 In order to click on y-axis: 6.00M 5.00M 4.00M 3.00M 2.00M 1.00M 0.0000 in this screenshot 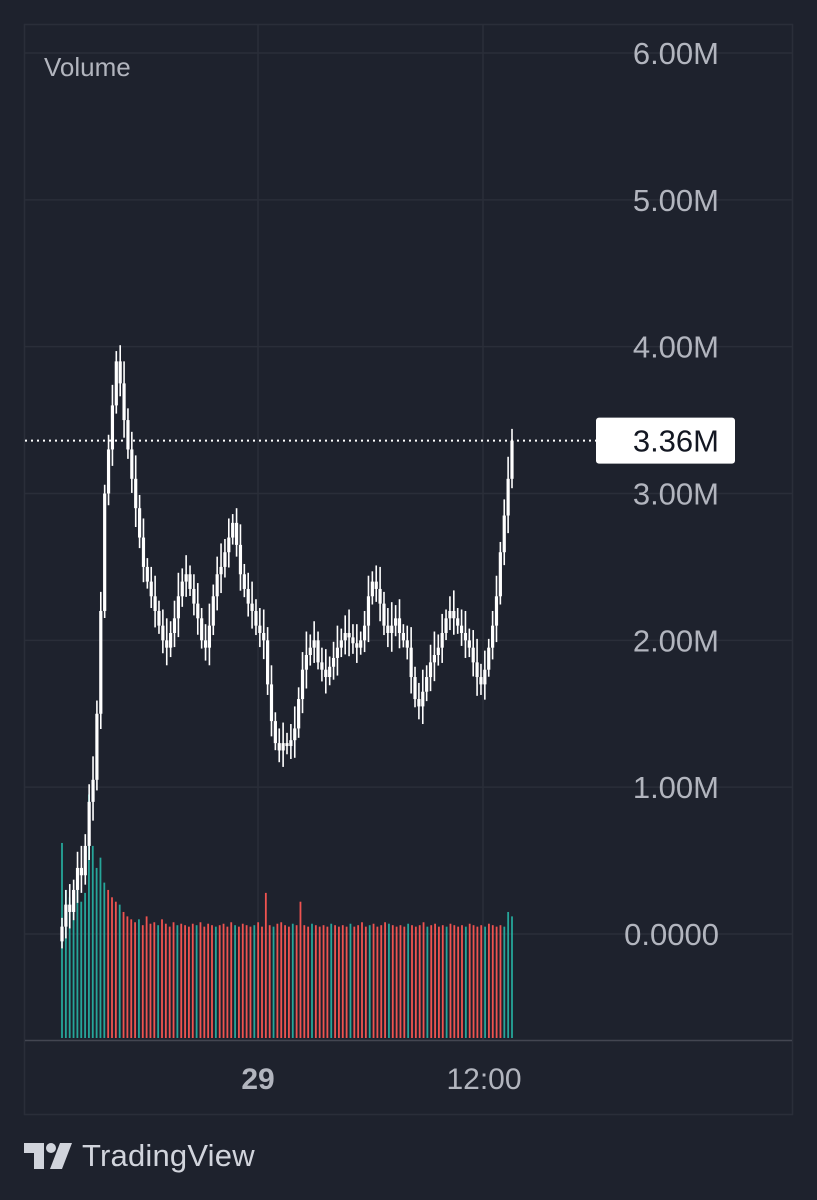, I will do `click(671, 494)`.